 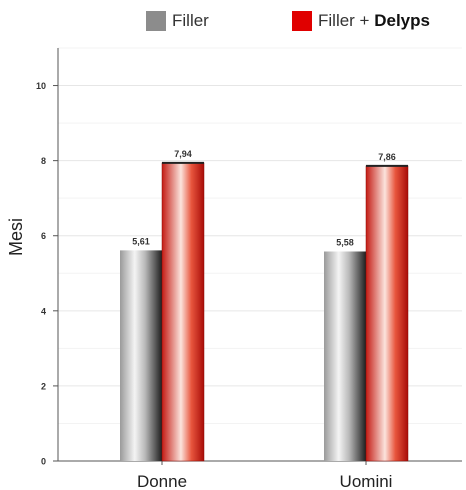 What do you see at coordinates (302, 21) in the screenshot?
I see `legend-swatch-filler-delyps` at bounding box center [302, 21].